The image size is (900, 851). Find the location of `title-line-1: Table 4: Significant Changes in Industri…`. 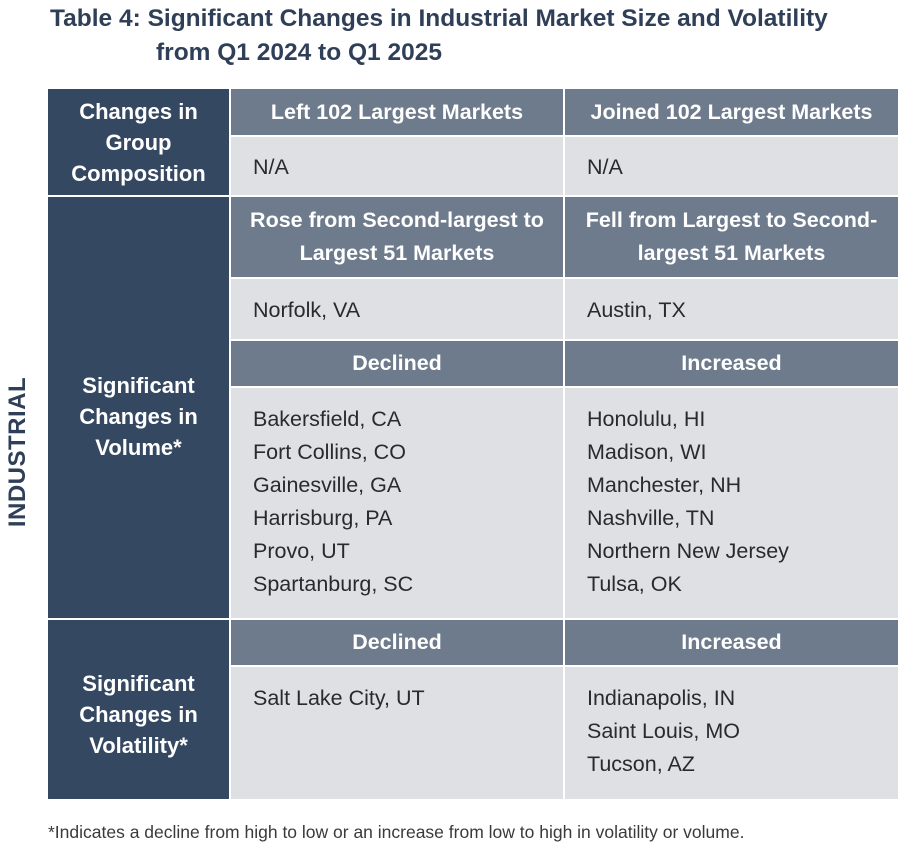

title-line-1: Table 4: Significant Changes in Industri… is located at coordinates (439, 18).